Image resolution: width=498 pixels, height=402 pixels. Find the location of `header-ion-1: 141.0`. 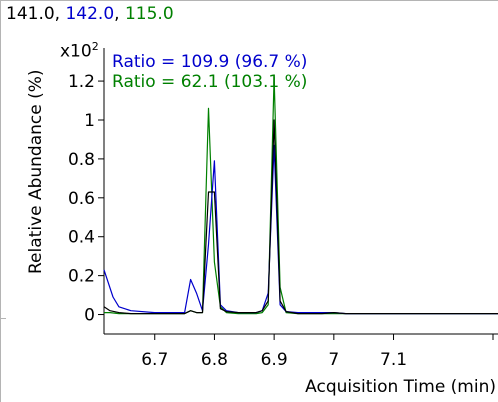

header-ion-1: 141.0 is located at coordinates (30, 14).